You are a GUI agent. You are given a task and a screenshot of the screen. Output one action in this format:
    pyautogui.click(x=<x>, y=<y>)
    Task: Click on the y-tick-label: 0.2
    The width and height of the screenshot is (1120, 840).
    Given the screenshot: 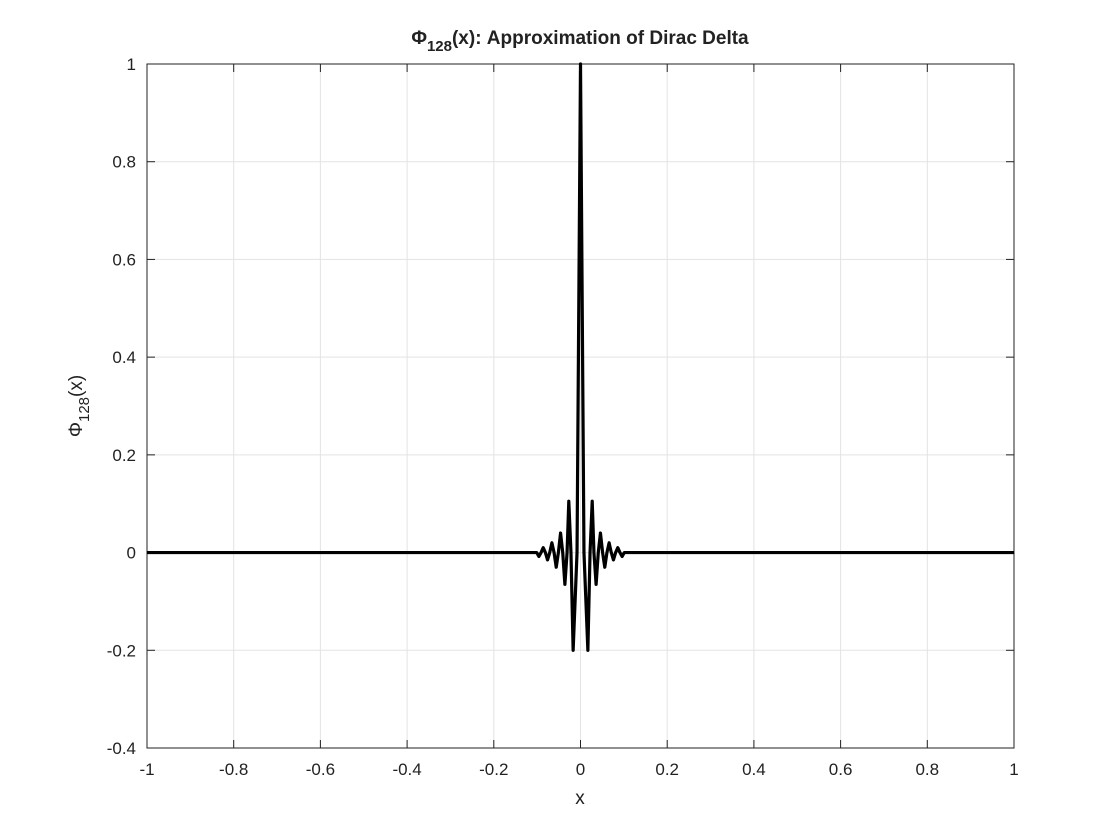 What is the action you would take?
    pyautogui.click(x=124, y=455)
    